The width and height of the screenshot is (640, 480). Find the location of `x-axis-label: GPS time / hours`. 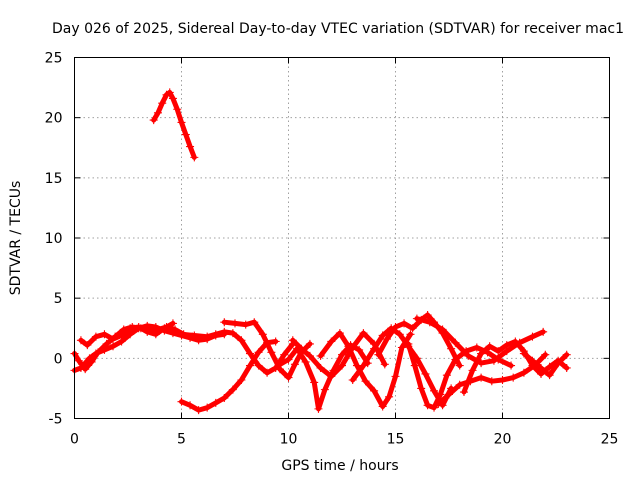

x-axis-label: GPS time / hours is located at coordinates (339, 466).